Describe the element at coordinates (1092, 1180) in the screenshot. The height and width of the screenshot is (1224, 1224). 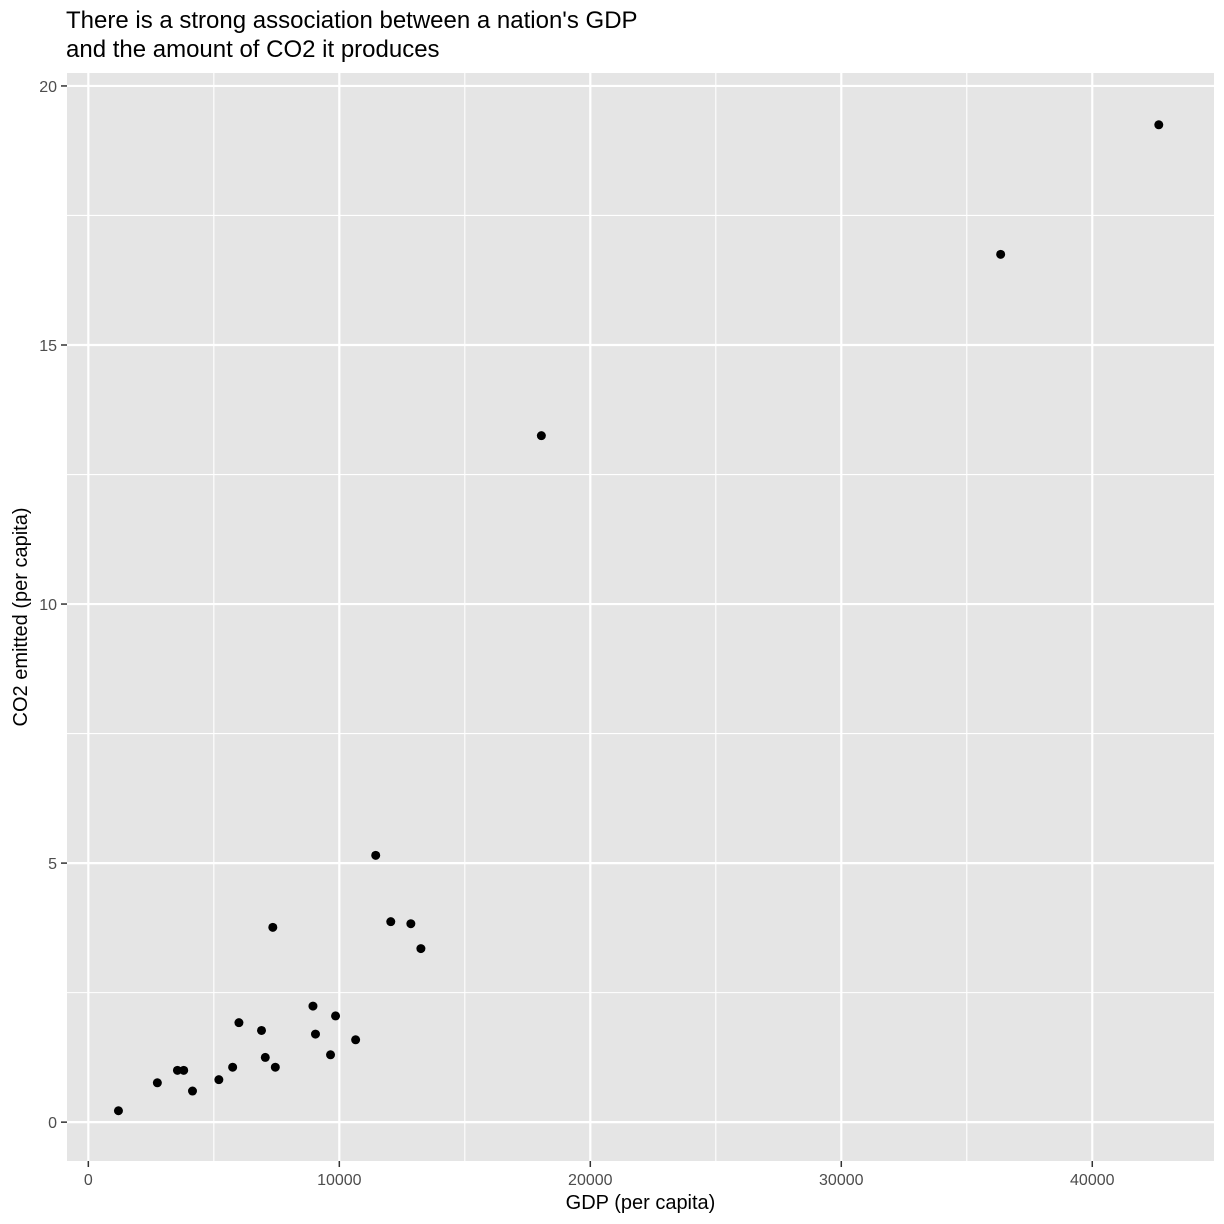
I see `x-tick-label: 40000` at that location.